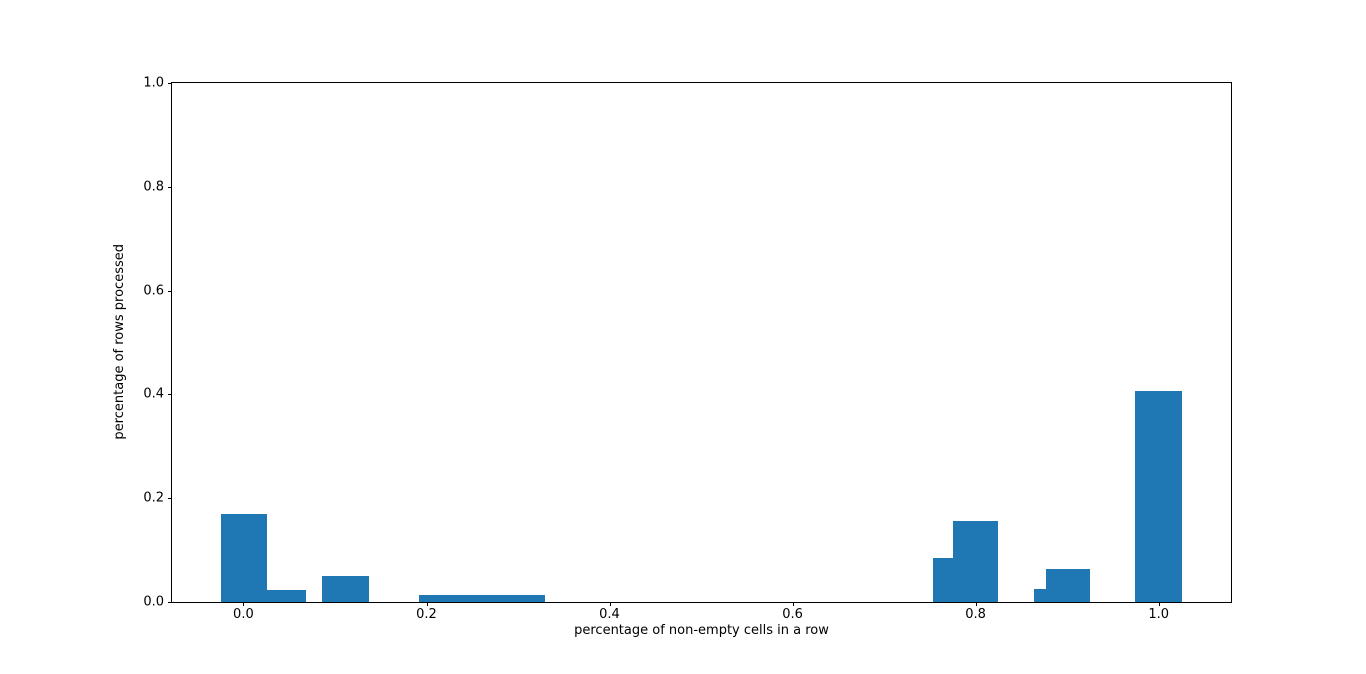 This screenshot has height=674, width=1366. What do you see at coordinates (153, 602) in the screenshot?
I see `y-axis-tick-label: 0.0` at bounding box center [153, 602].